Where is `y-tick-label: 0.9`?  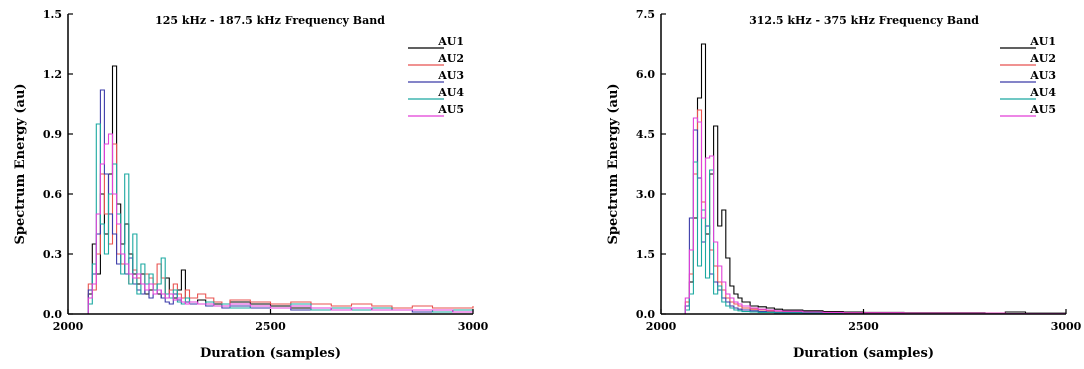 y-tick-label: 0.9 is located at coordinates (52, 134).